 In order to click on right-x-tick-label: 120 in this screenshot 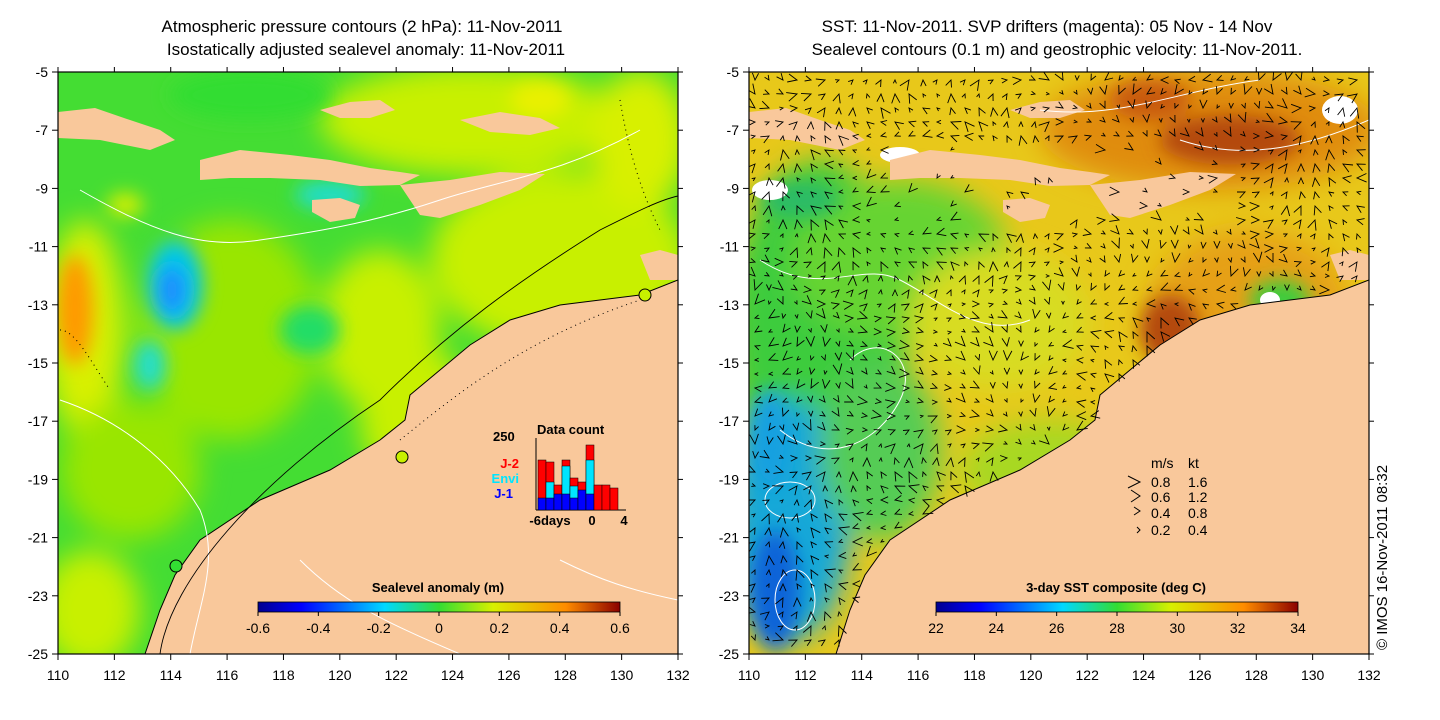, I will do `click(1031, 675)`.